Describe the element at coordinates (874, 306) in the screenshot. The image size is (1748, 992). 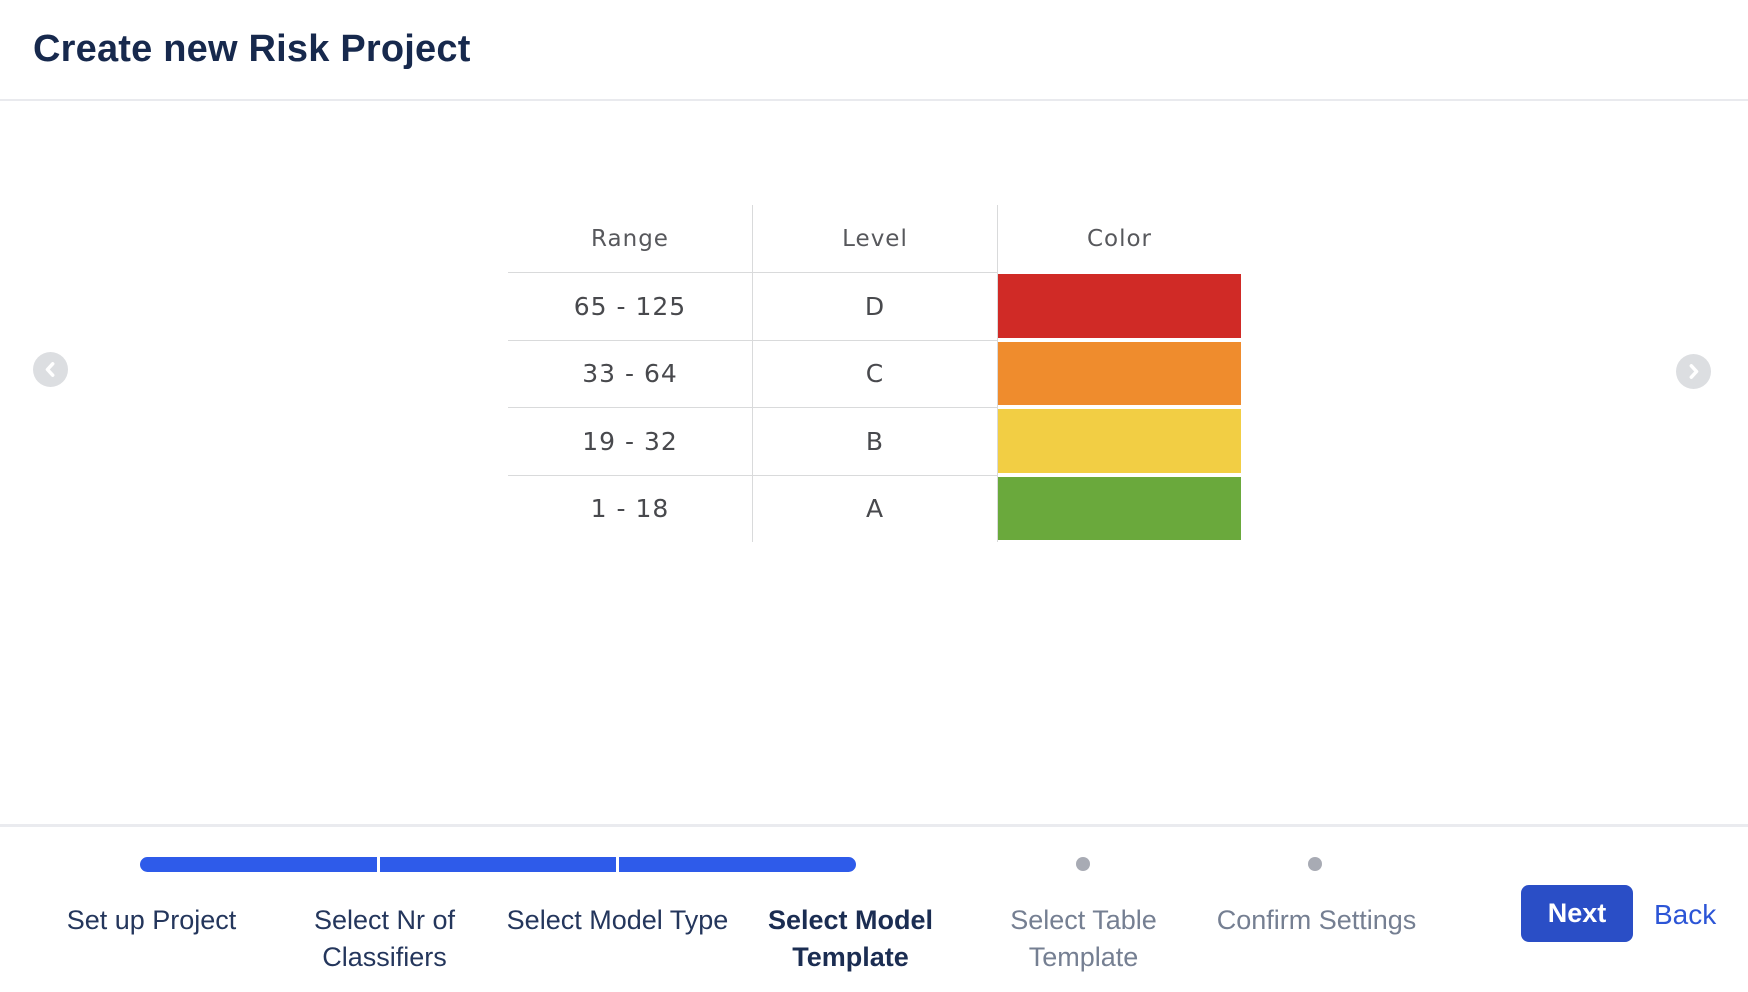
I see `level-cell: D` at that location.